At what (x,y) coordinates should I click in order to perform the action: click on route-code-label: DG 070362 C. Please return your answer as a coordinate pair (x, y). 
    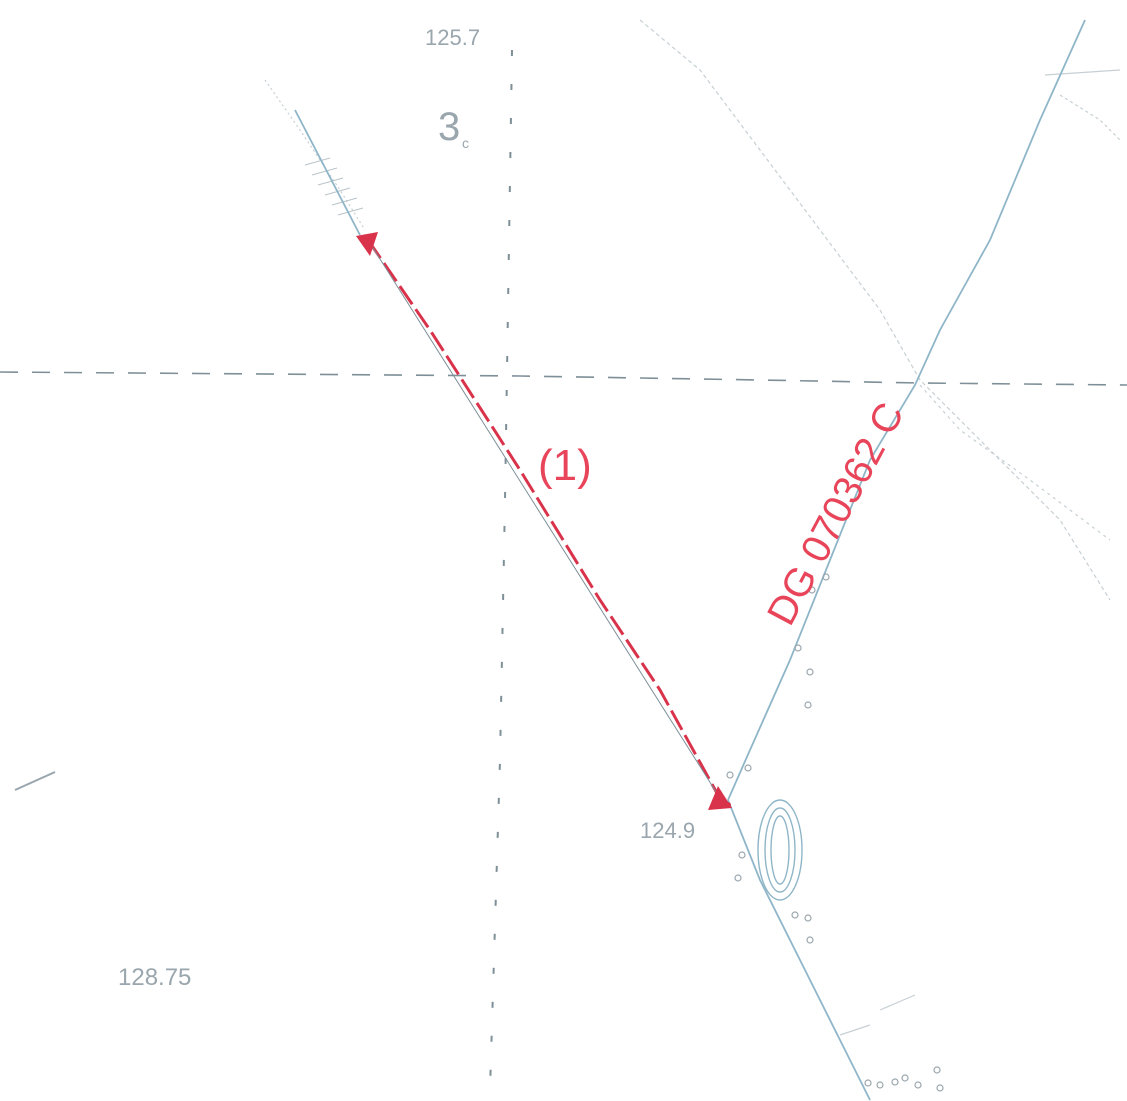
    Looking at the image, I should click on (836, 514).